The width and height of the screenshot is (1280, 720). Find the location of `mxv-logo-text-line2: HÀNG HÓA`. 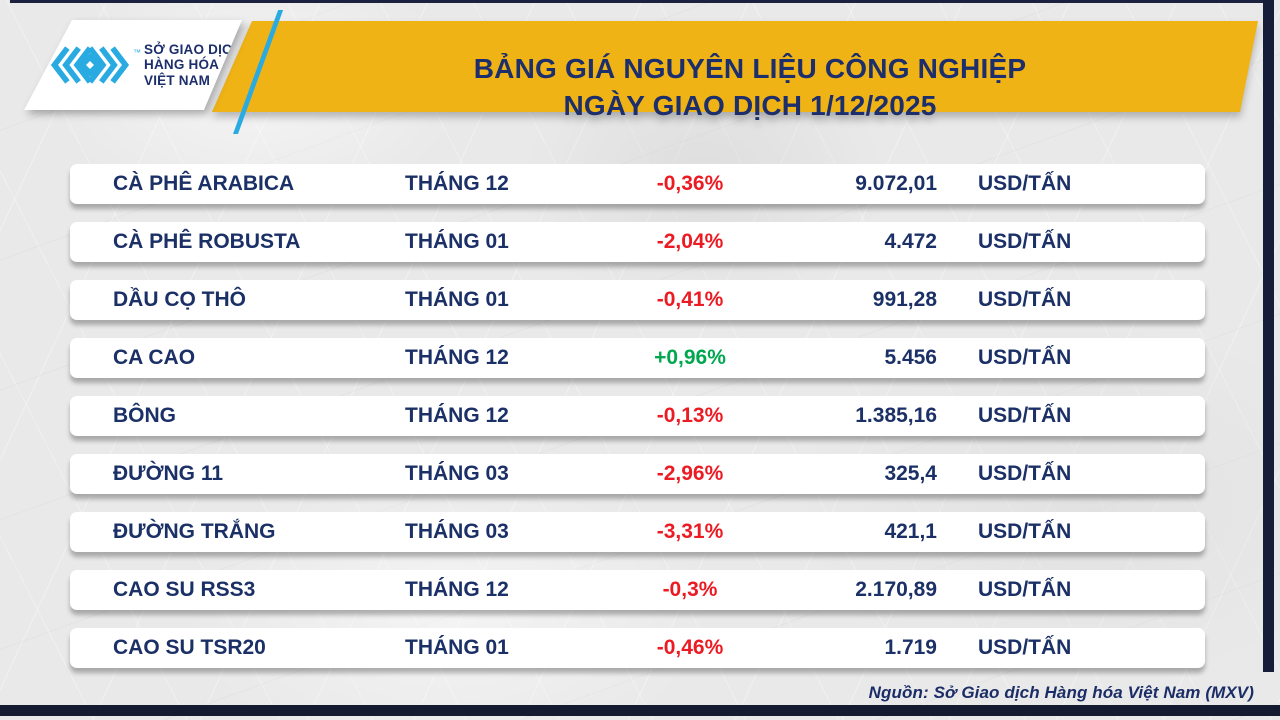

mxv-logo-text-line2: HÀNG HÓA is located at coordinates (182, 65).